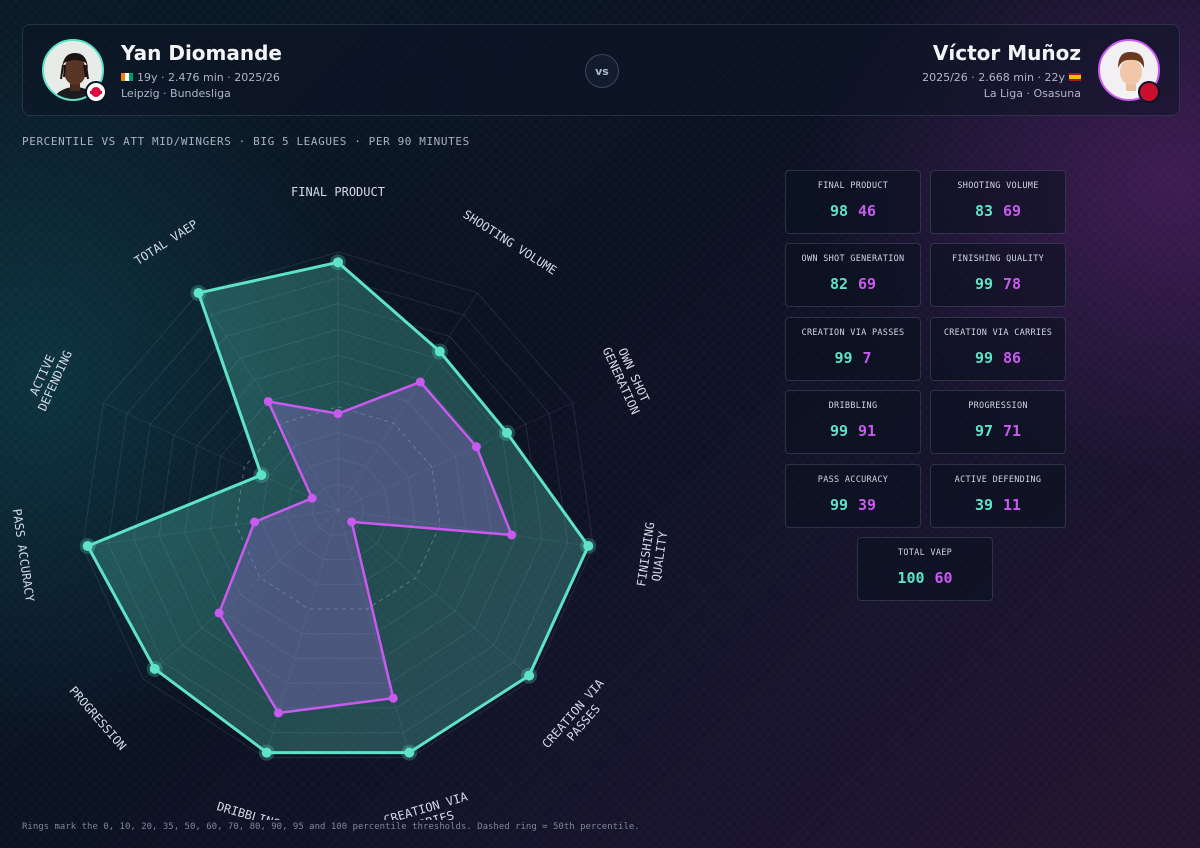  What do you see at coordinates (127, 77) in the screenshot?
I see `ivory-coast-flag-icon` at bounding box center [127, 77].